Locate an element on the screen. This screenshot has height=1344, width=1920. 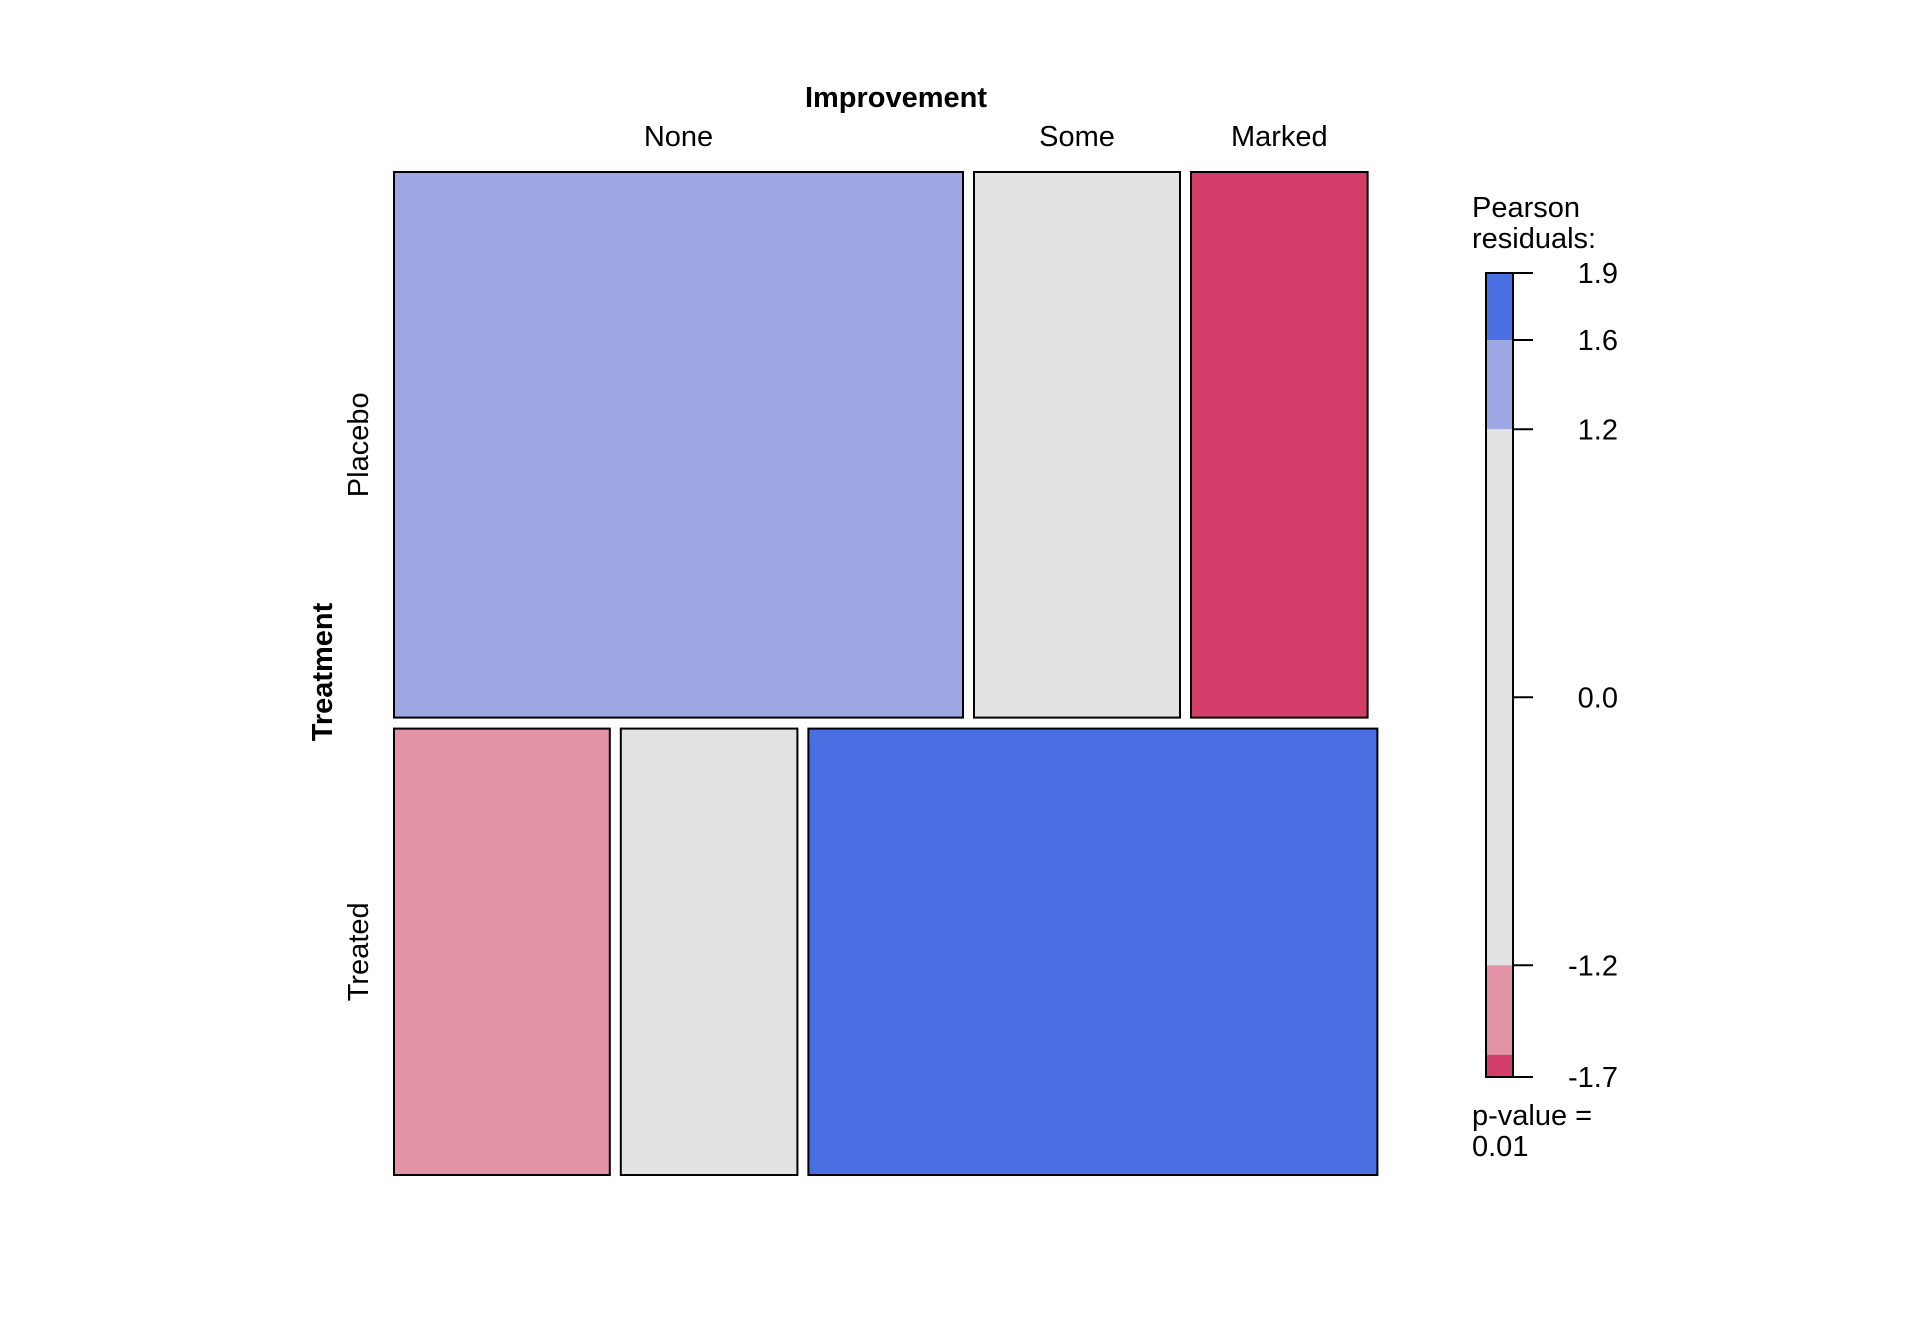
legend-title-line1: Pearson is located at coordinates (1526, 208).